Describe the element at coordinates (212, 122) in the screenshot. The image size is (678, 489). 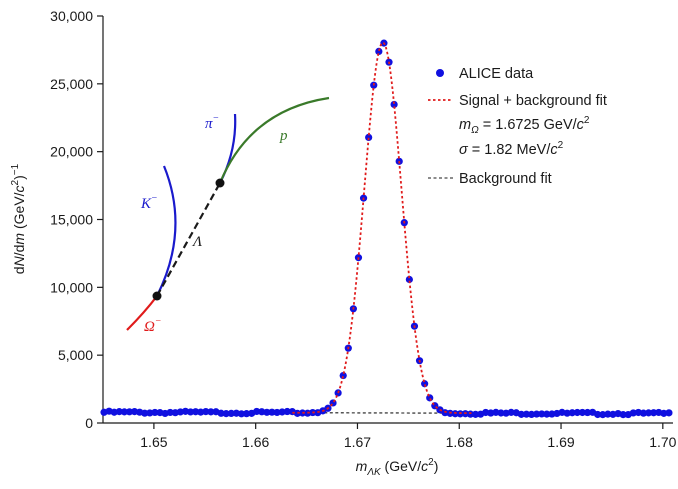
I see `pion-label: π−` at that location.